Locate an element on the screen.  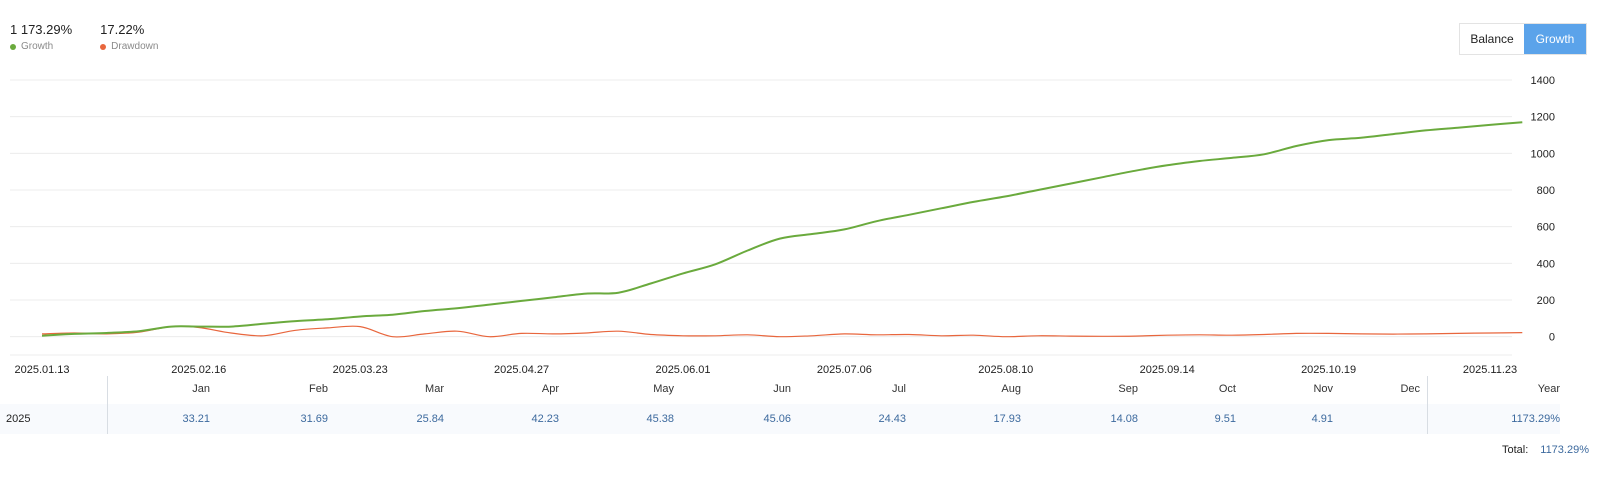
chart-mode-toggle: Balance Growth is located at coordinates (1523, 39).